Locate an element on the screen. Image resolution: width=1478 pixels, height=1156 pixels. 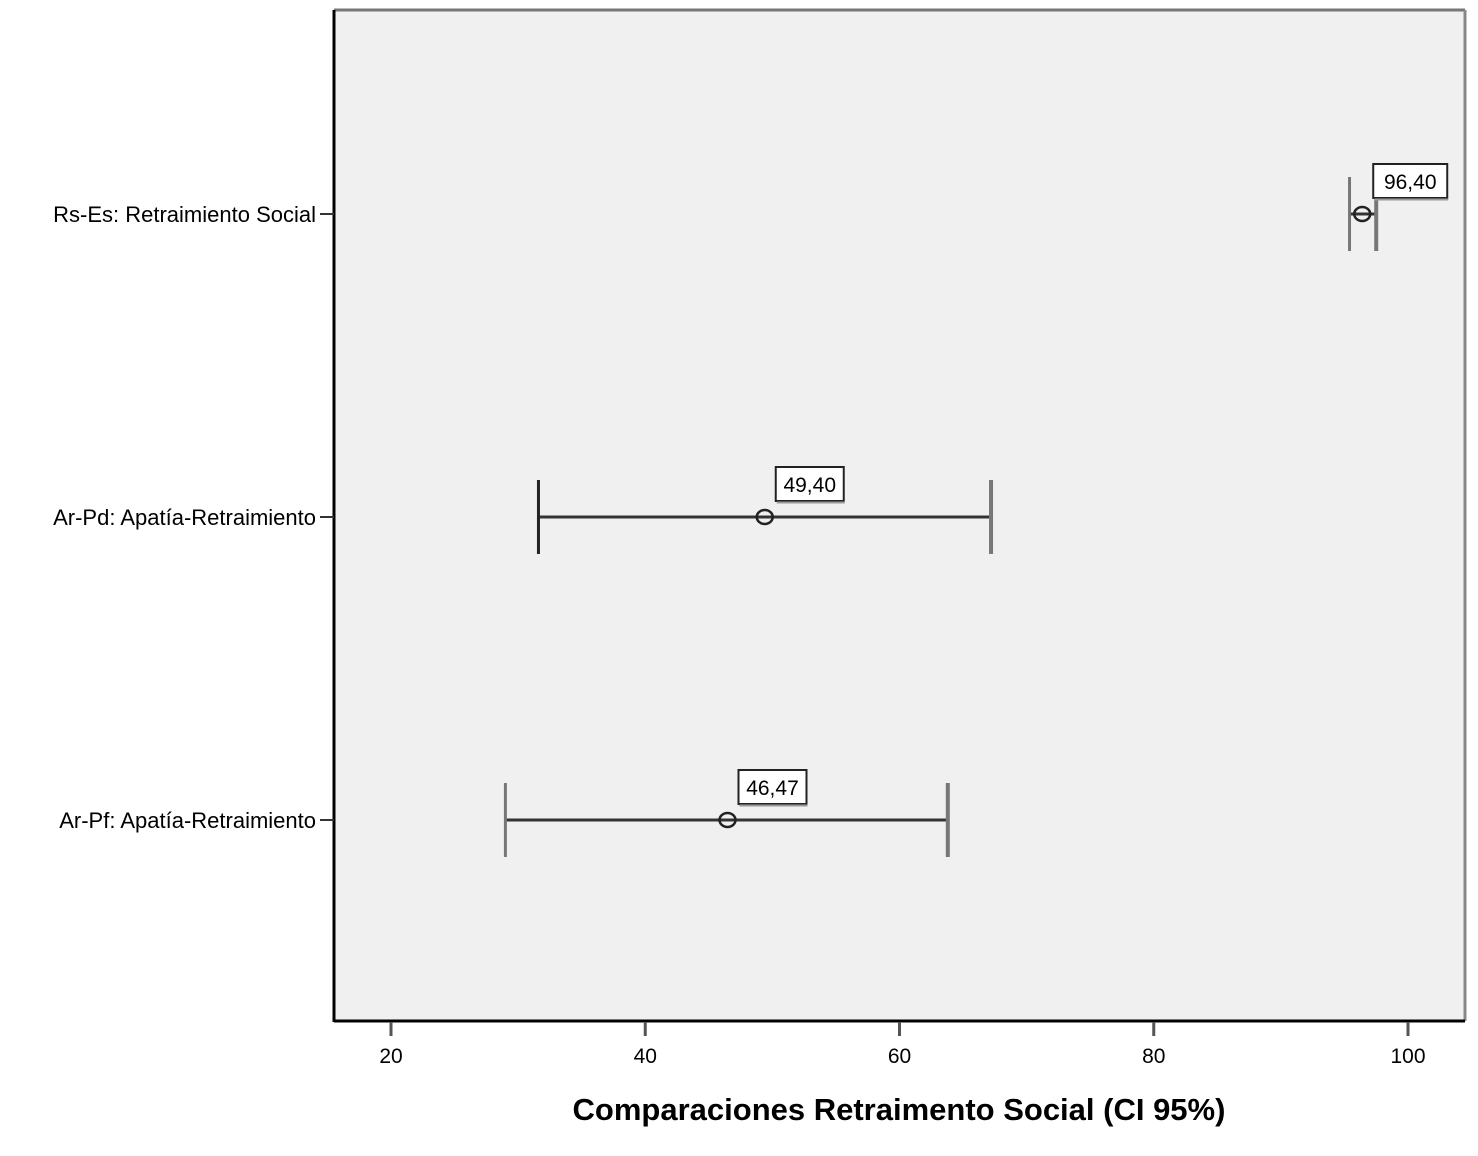
error-bar: 46,47 is located at coordinates (726, 813).